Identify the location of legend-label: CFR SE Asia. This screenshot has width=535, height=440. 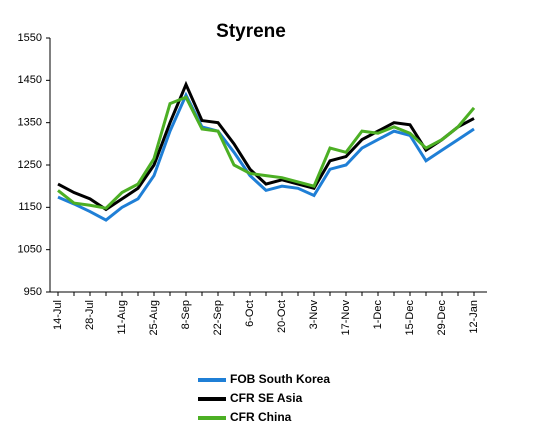
(266, 398).